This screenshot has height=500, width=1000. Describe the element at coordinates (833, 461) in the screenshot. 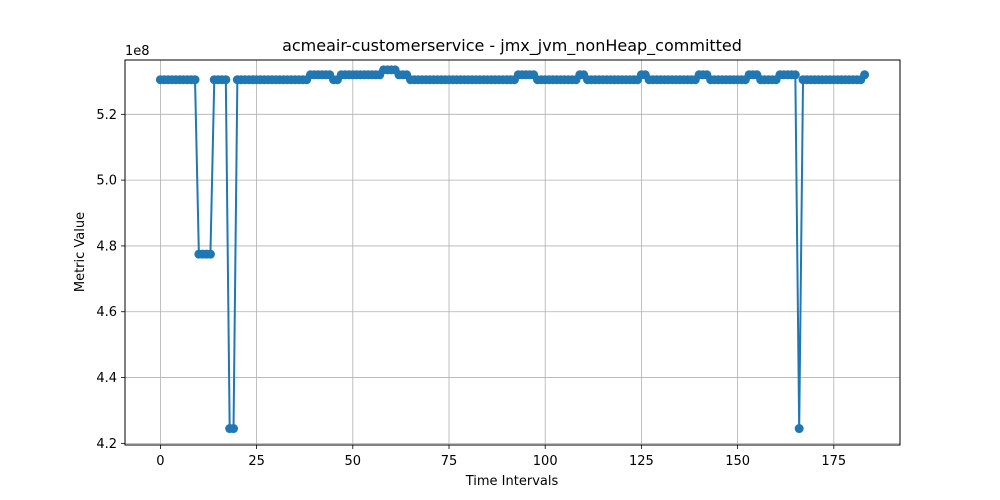

I see `x-tick-label: 175` at that location.